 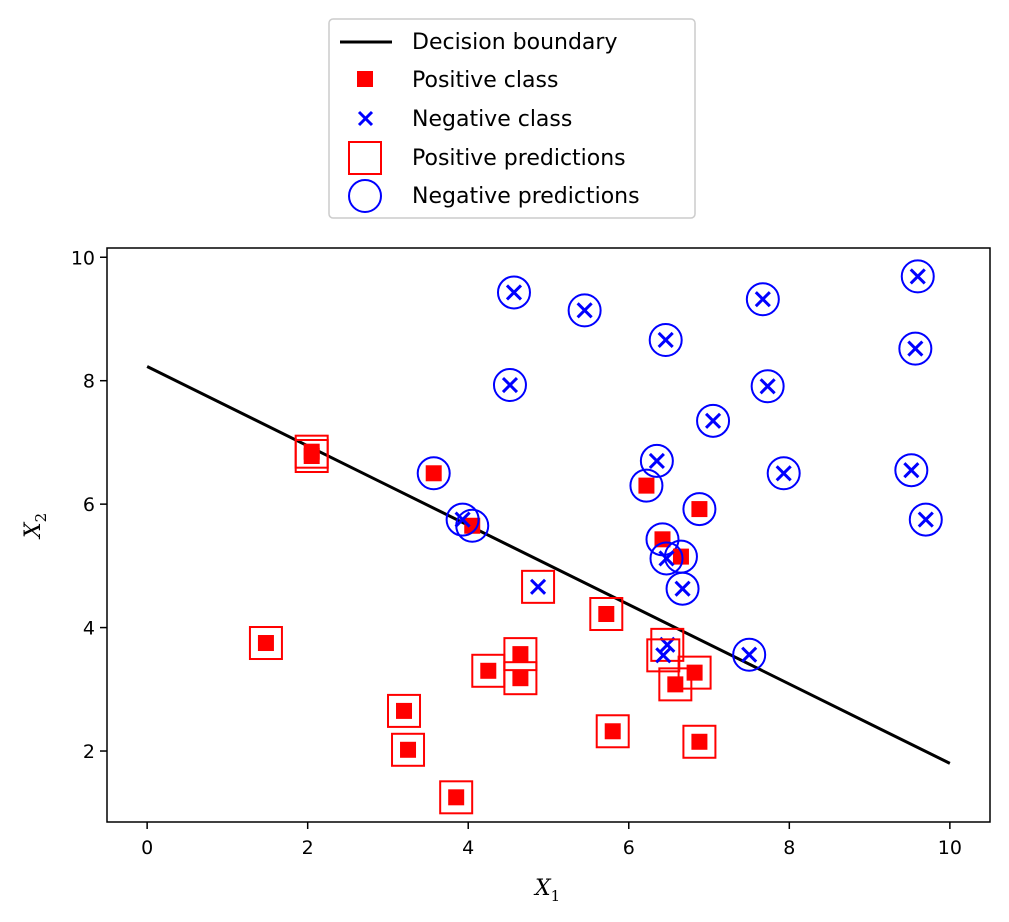 I want to click on y-axis-label-main: X, so click(x=33, y=530).